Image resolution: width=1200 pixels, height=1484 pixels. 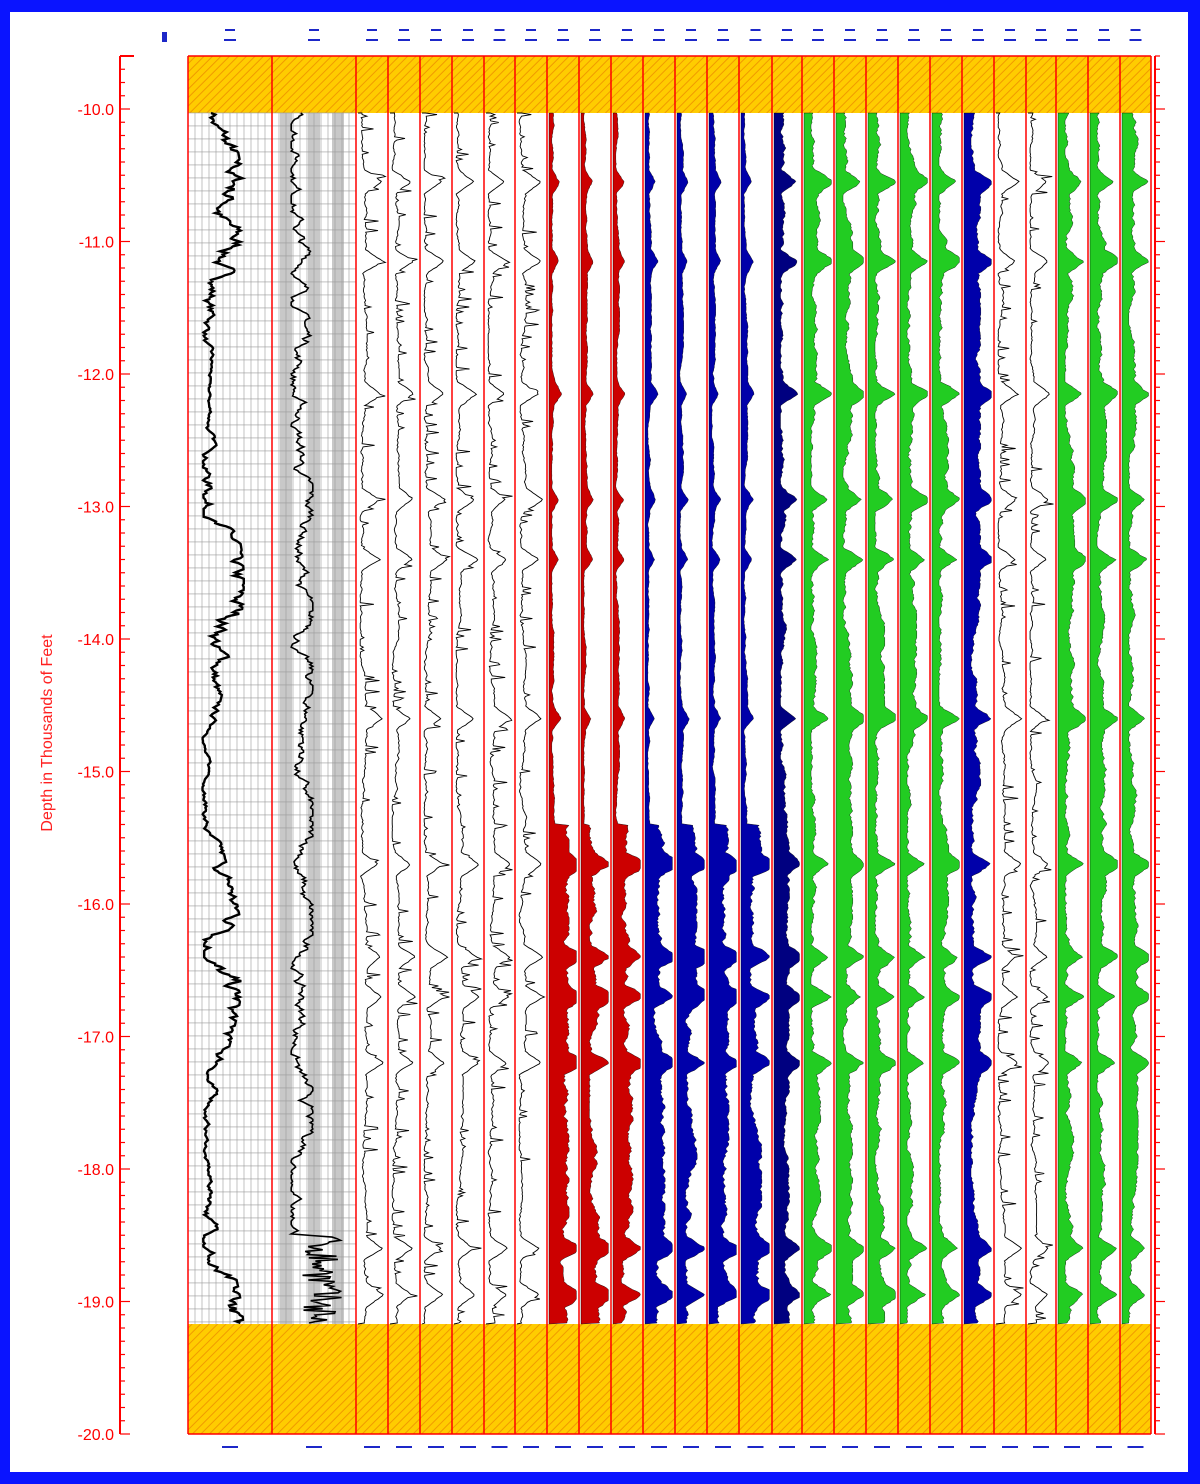 What do you see at coordinates (47, 733) in the screenshot?
I see `y-axis-label: Depth in Thousands of Feet` at bounding box center [47, 733].